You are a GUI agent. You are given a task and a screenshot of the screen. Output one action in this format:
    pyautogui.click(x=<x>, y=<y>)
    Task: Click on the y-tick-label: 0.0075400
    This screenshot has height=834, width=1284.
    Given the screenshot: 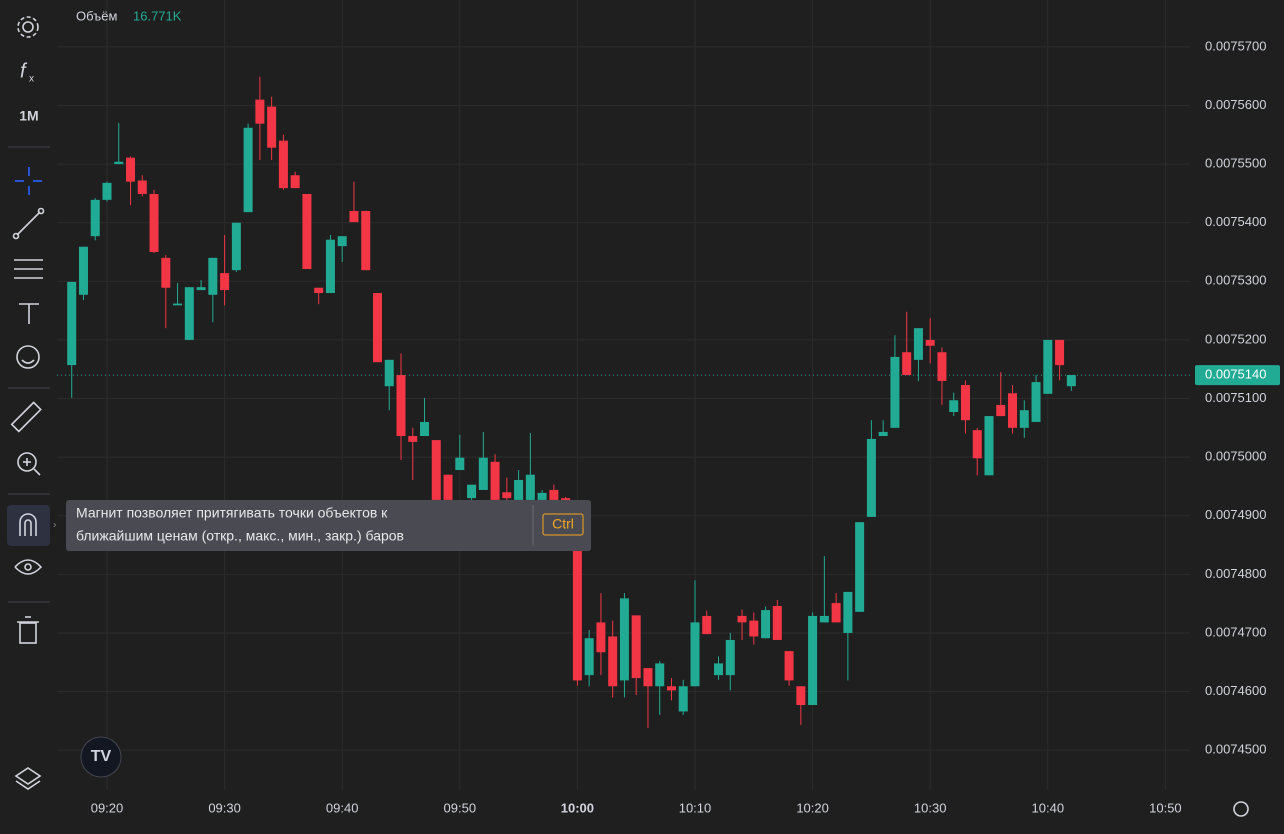 What is the action you would take?
    pyautogui.click(x=1235, y=221)
    